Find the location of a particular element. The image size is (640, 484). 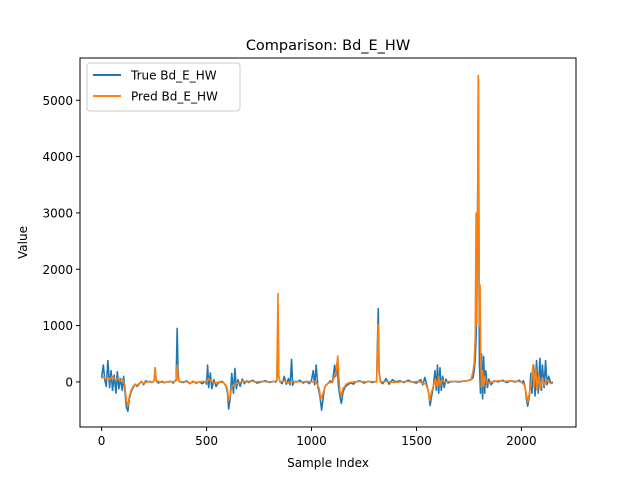

y-tick-label: 2000 is located at coordinates (57, 270).